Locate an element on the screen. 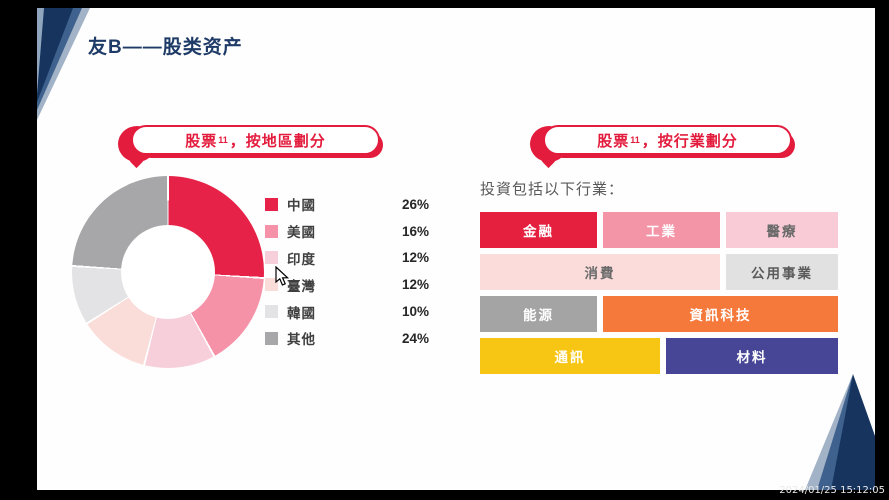 The height and width of the screenshot is (500, 889). industry-block-utilities: 公用事業 is located at coordinates (782, 272).